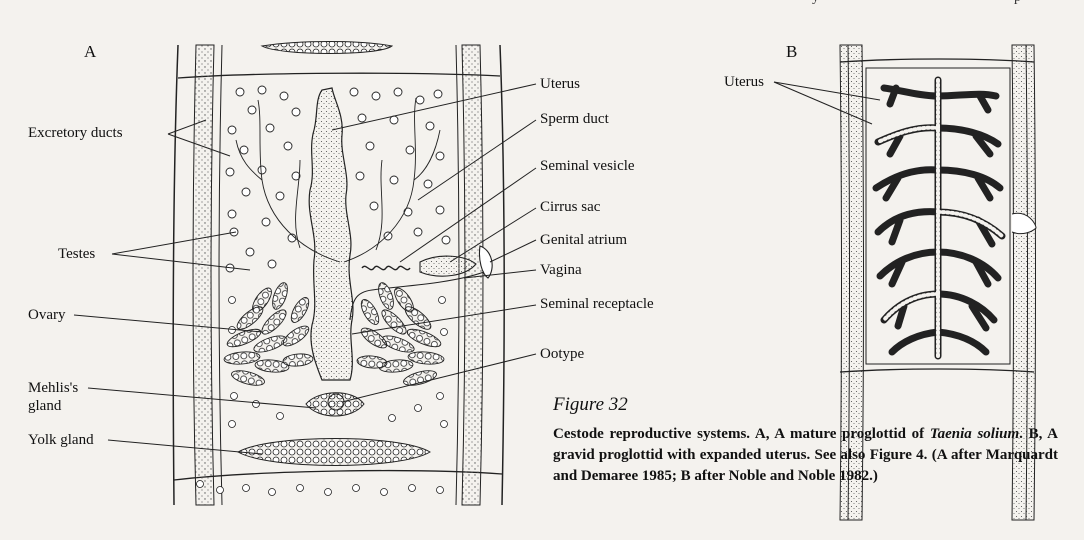  Describe the element at coordinates (47, 315) in the screenshot. I see `label-ovary: Ovary` at that location.